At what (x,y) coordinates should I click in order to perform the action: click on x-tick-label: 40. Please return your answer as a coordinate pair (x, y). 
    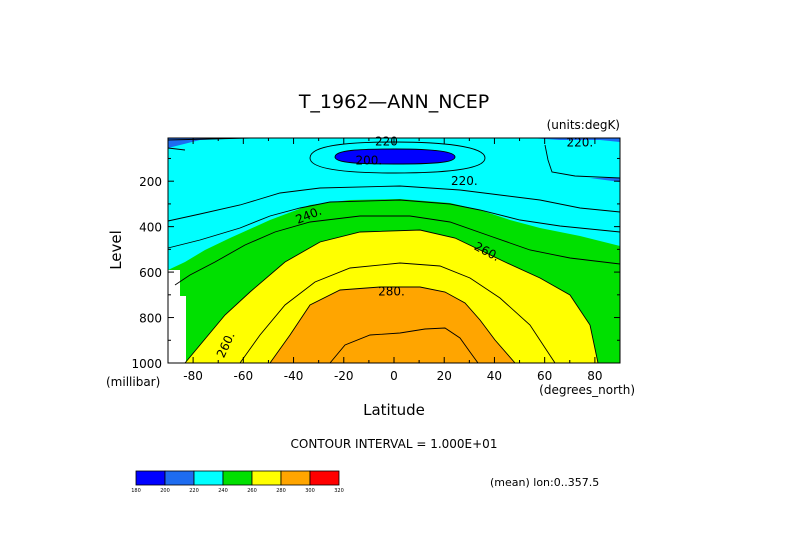
    Looking at the image, I should click on (494, 376).